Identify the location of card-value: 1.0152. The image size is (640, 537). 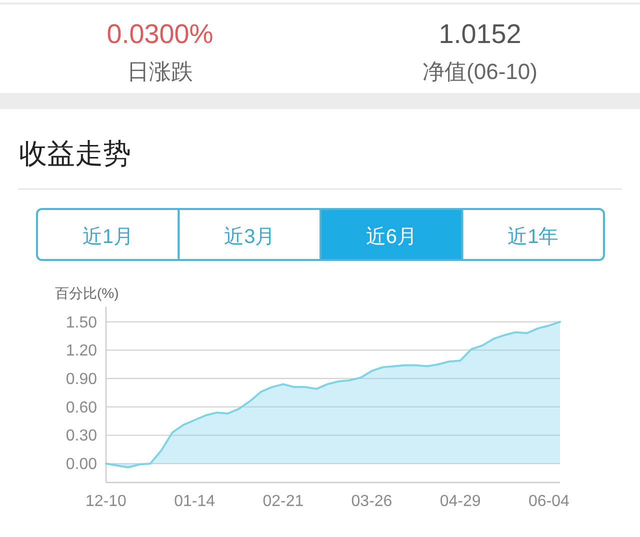
(480, 34).